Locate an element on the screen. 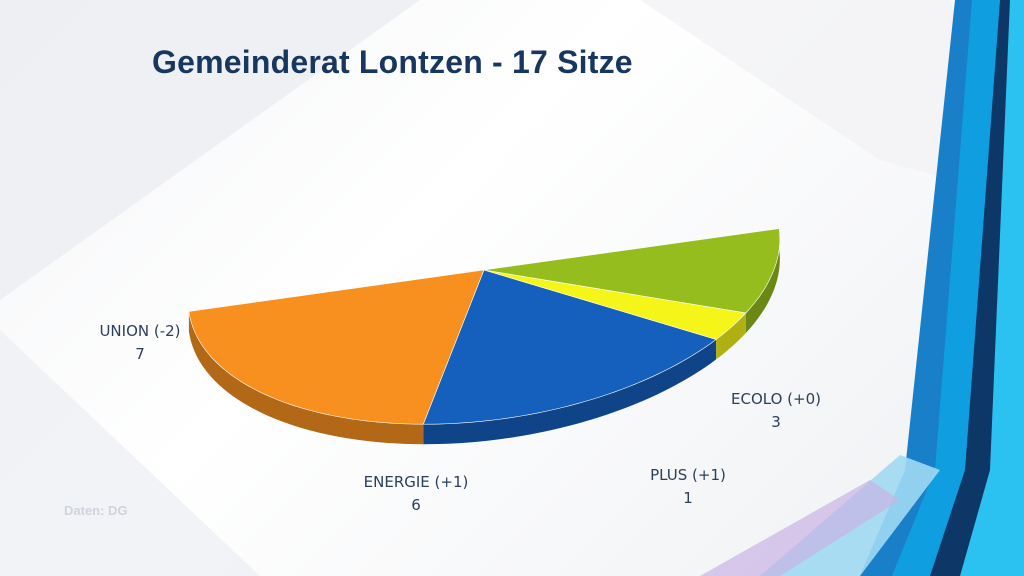 The image size is (1024, 576). pie-slice-side-plus is located at coordinates (731, 336).